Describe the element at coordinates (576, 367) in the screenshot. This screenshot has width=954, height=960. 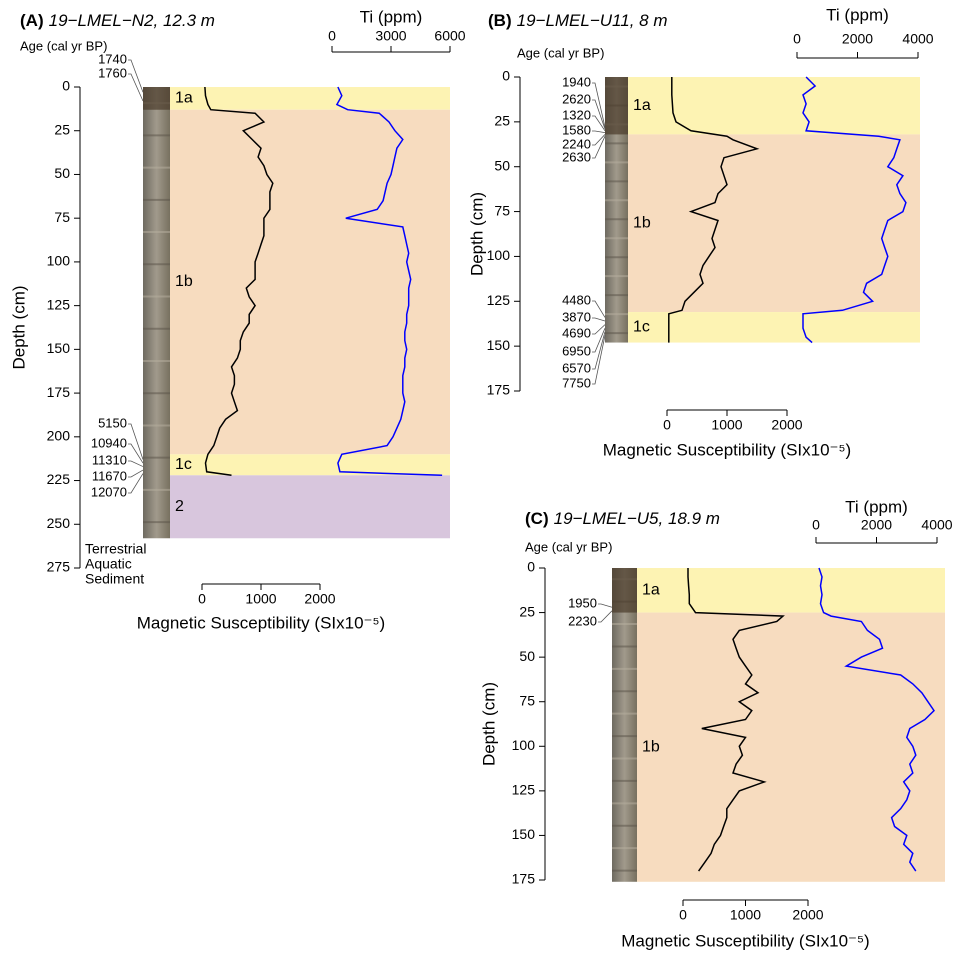
I see `age-label: 6570` at that location.